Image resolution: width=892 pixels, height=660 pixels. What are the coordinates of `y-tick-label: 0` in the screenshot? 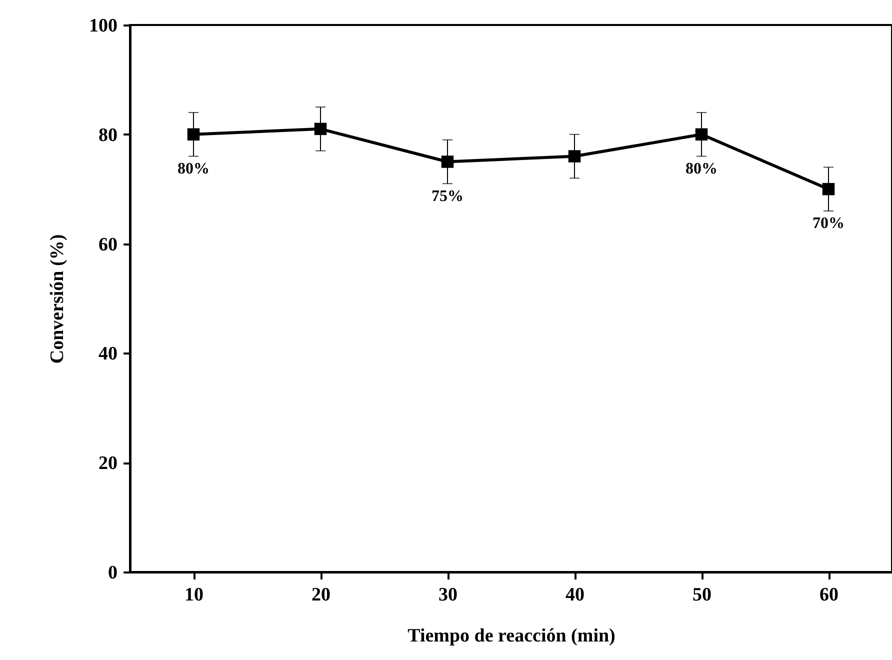 It's located at (113, 573).